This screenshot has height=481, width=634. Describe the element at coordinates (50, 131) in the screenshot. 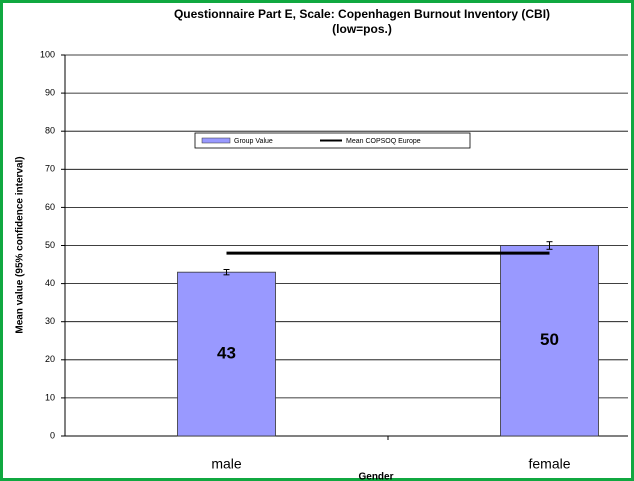

I see `y-tick-label: 80` at that location.